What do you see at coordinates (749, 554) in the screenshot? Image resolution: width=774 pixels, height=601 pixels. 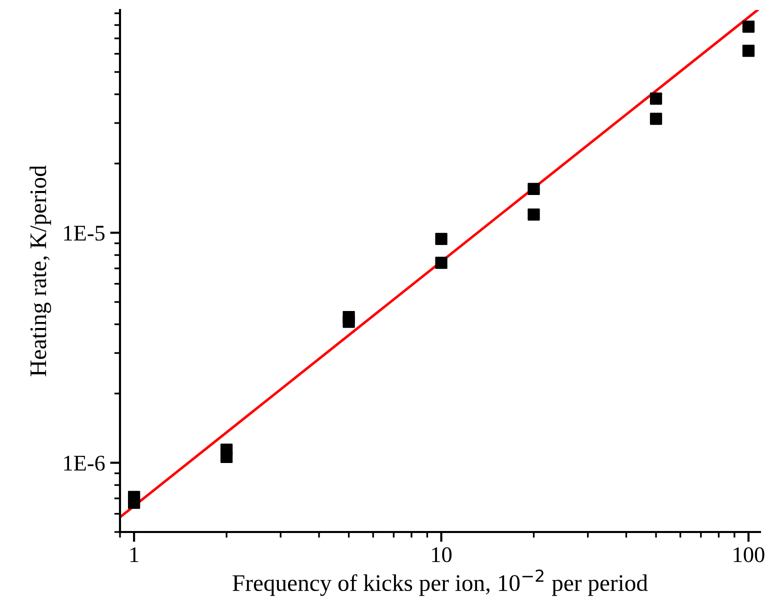 I see `x-tick-label: 100` at bounding box center [749, 554].